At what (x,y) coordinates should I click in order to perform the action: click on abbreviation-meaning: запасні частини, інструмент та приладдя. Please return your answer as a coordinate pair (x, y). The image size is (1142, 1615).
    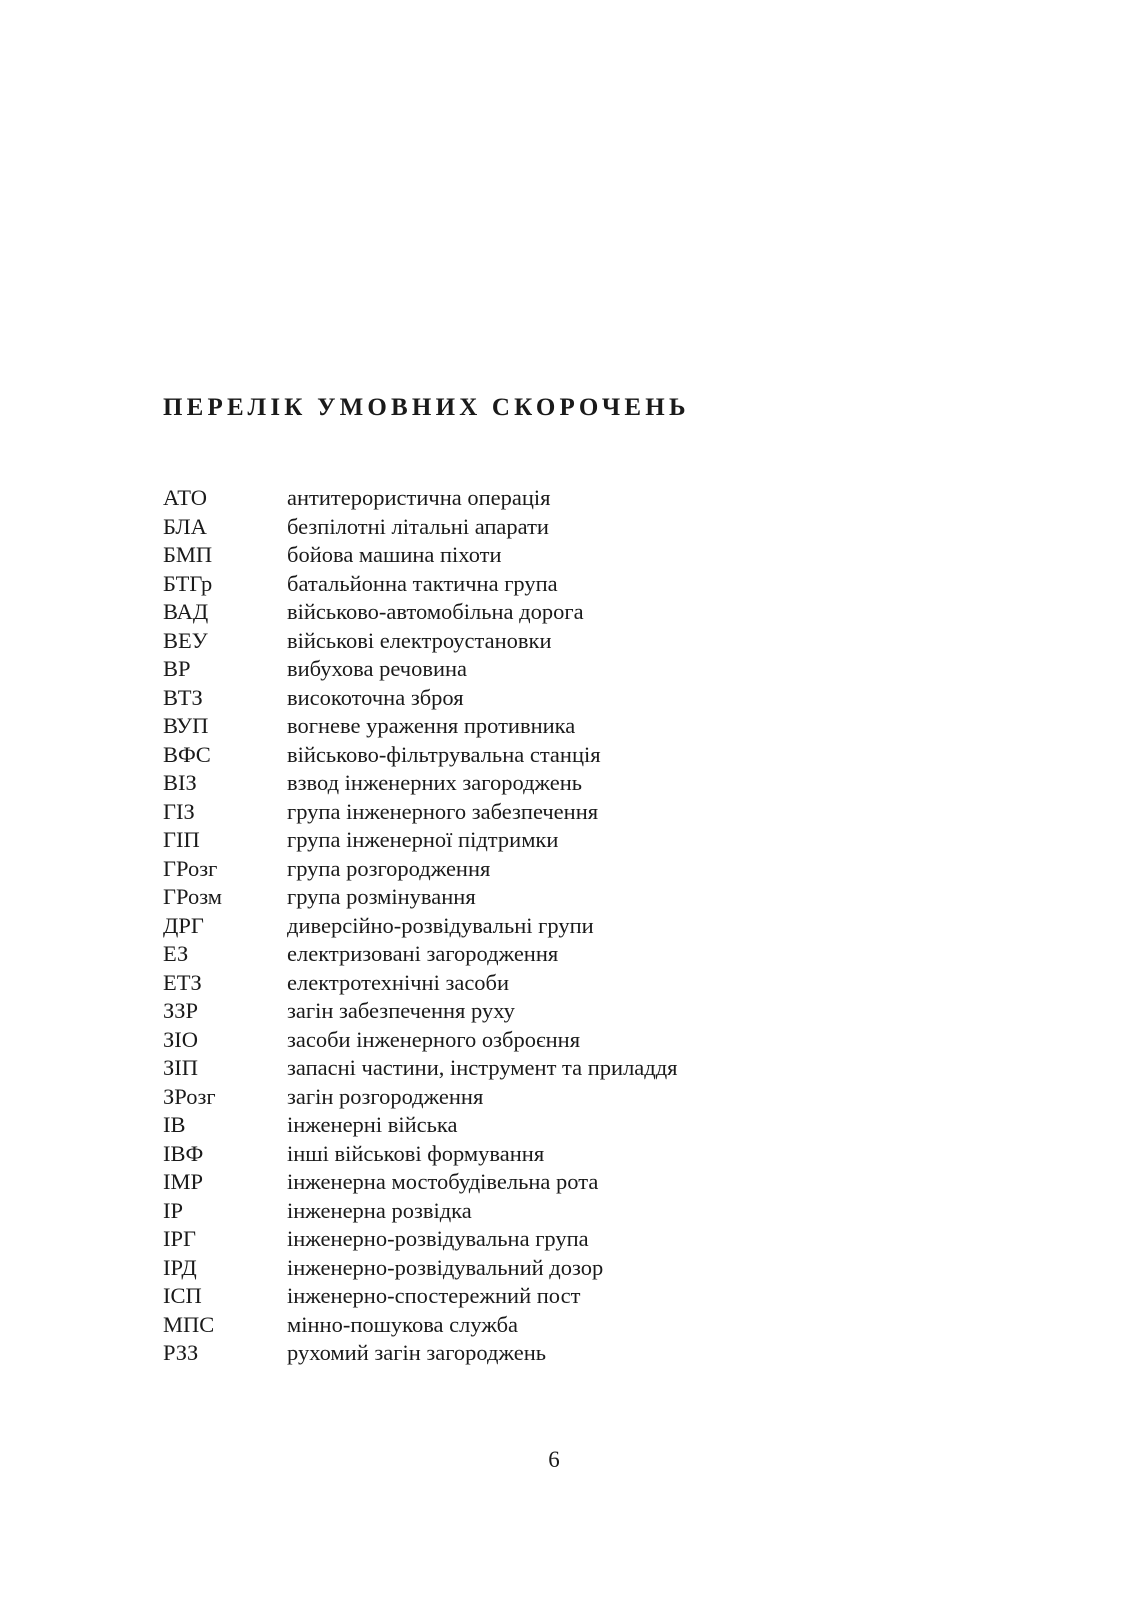
    Looking at the image, I should click on (482, 1067).